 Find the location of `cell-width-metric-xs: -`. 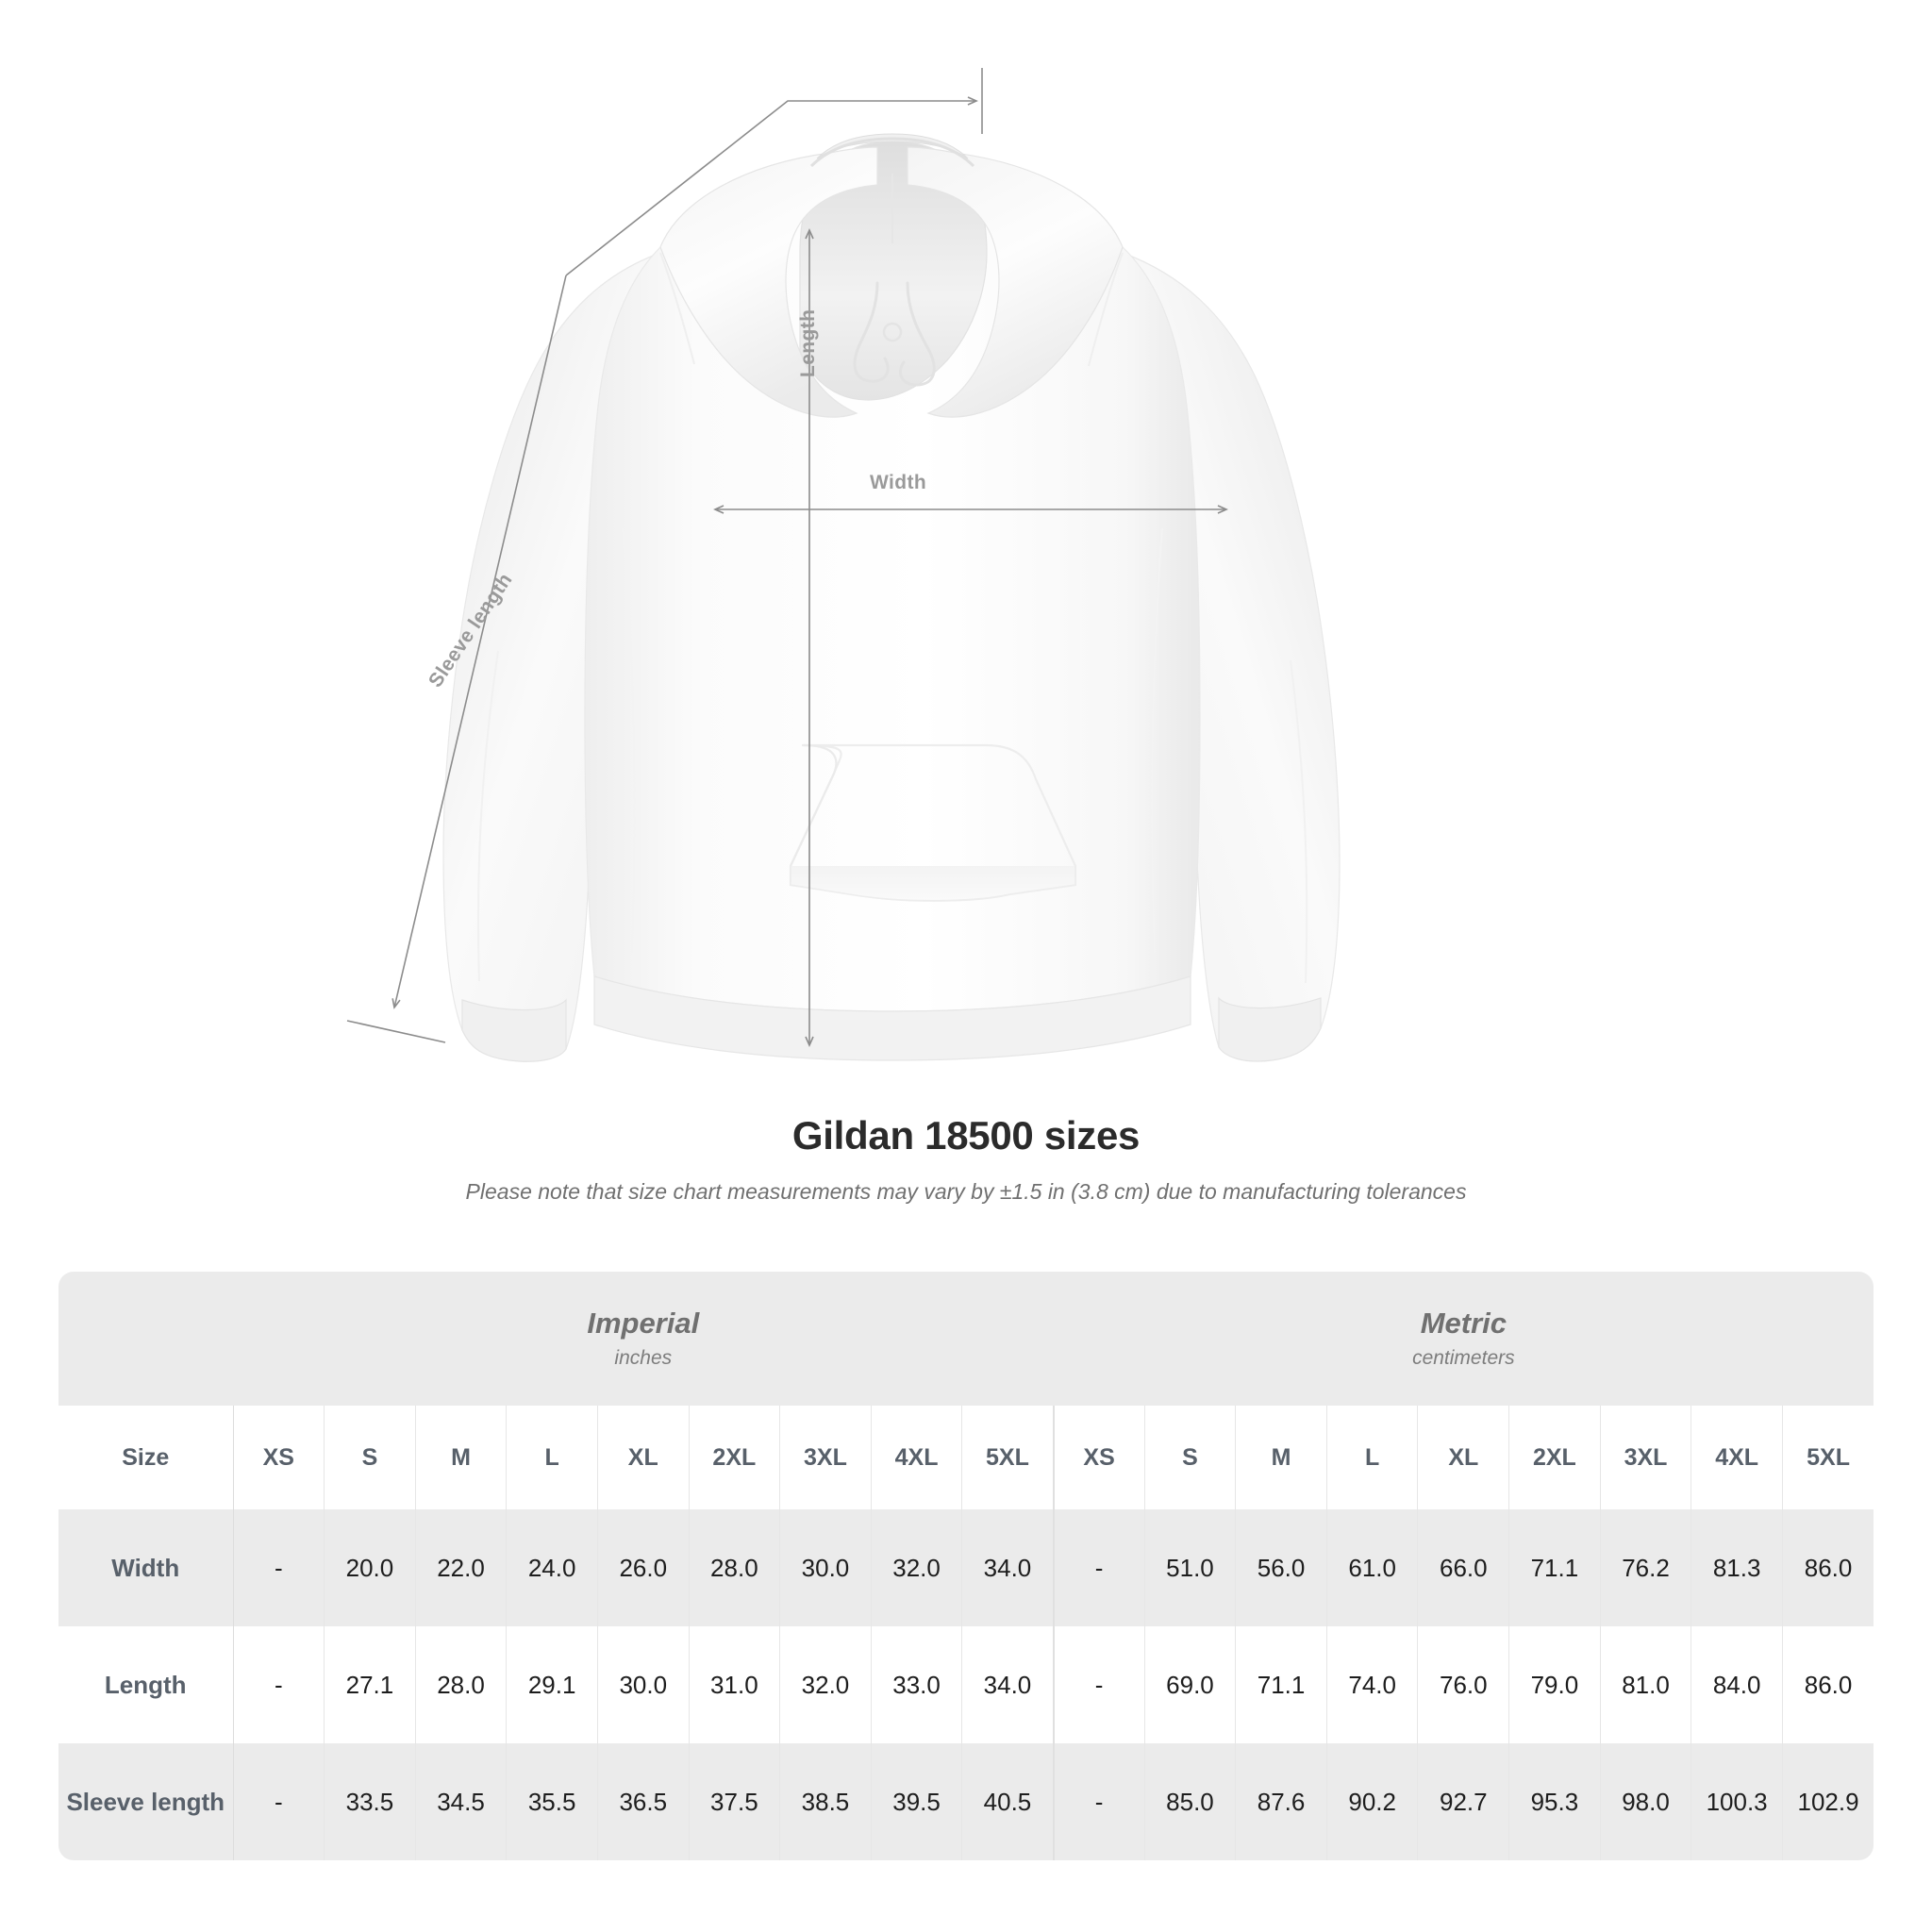

cell-width-metric-xs: - is located at coordinates (1098, 1567).